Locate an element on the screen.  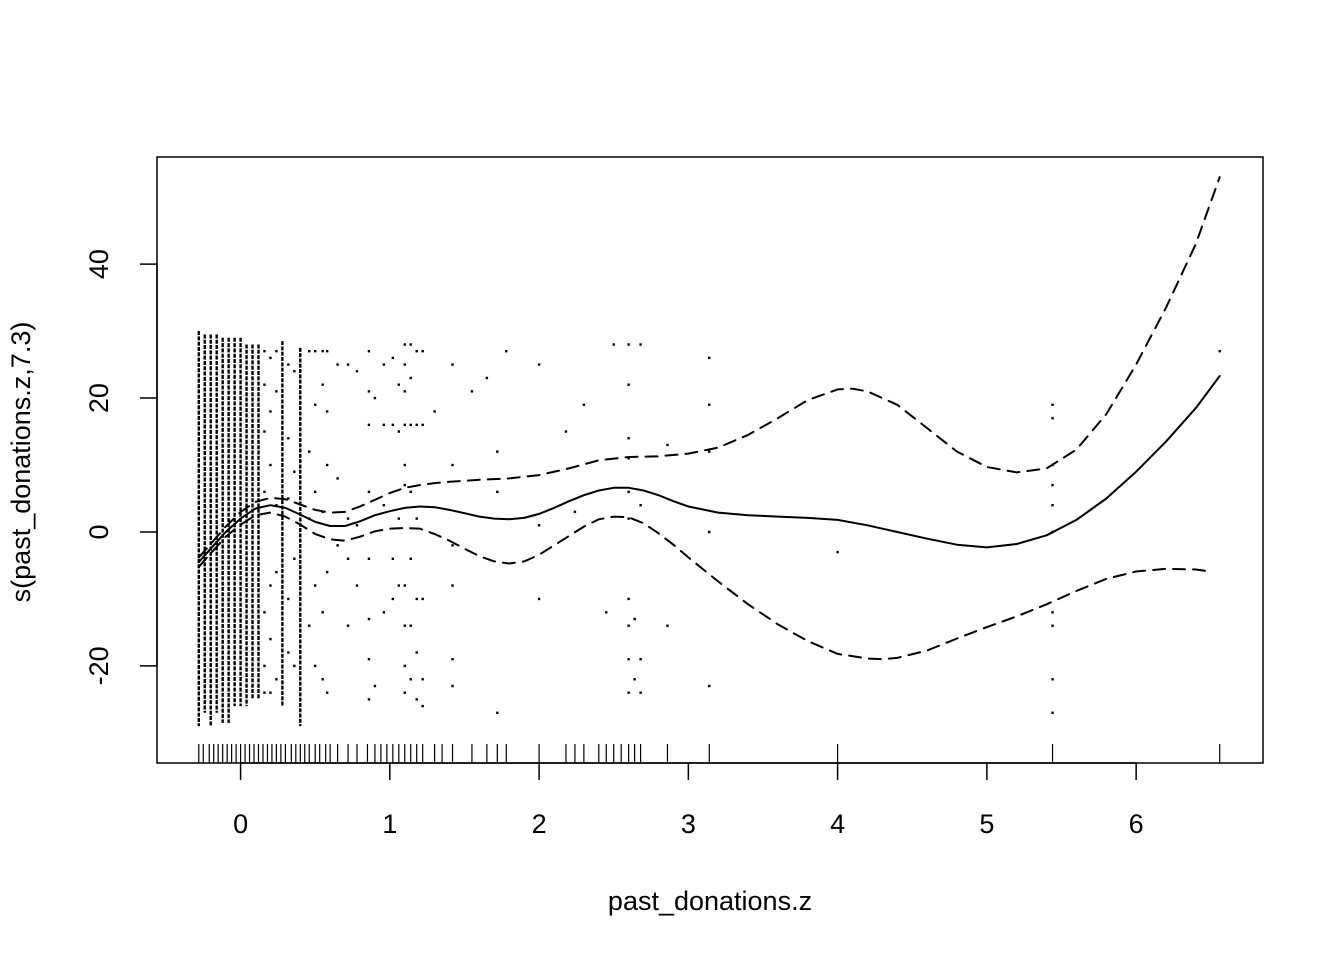
x-tick-label: 4 is located at coordinates (837, 824).